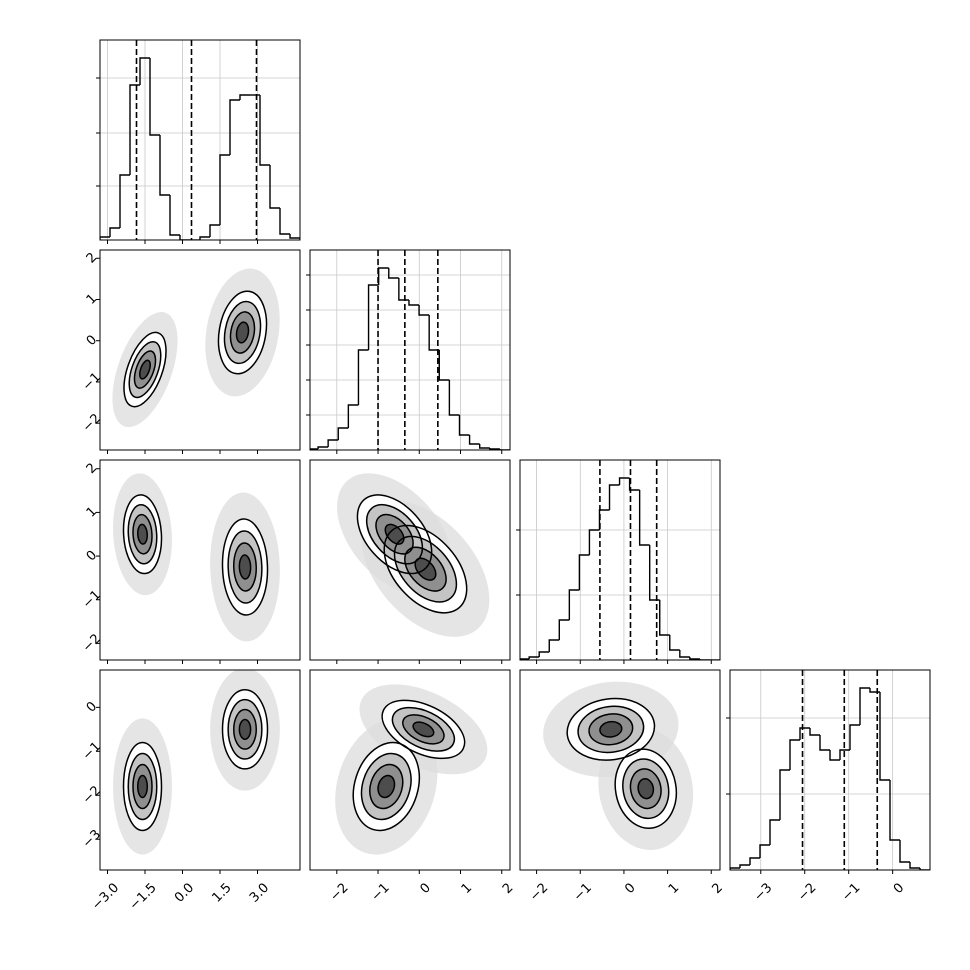 This screenshot has height=970, width=970. Describe the element at coordinates (508, 888) in the screenshot. I see `x-tick-label: 2` at that location.